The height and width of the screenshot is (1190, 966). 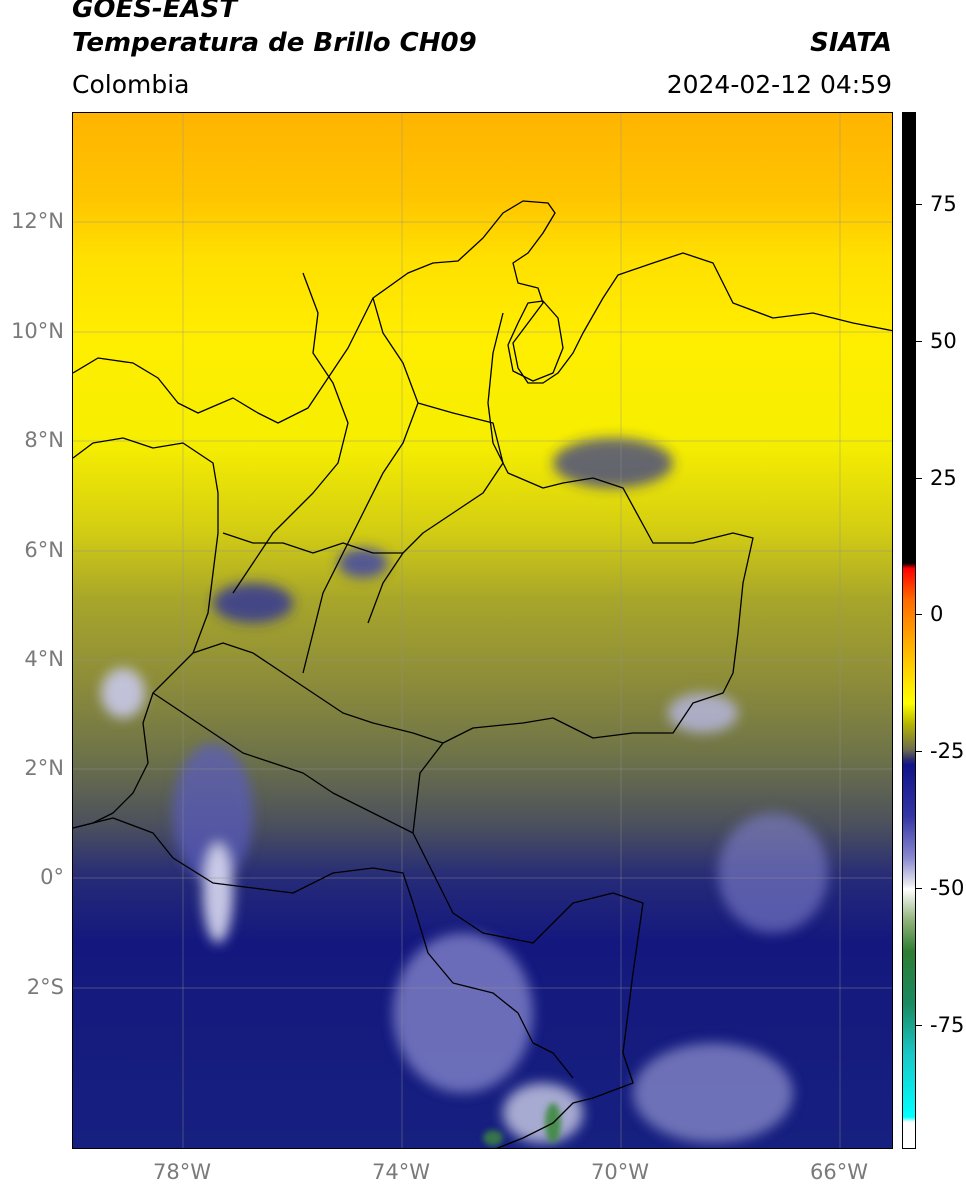 What do you see at coordinates (851, 43) in the screenshot?
I see `organization-label: SIATA` at bounding box center [851, 43].